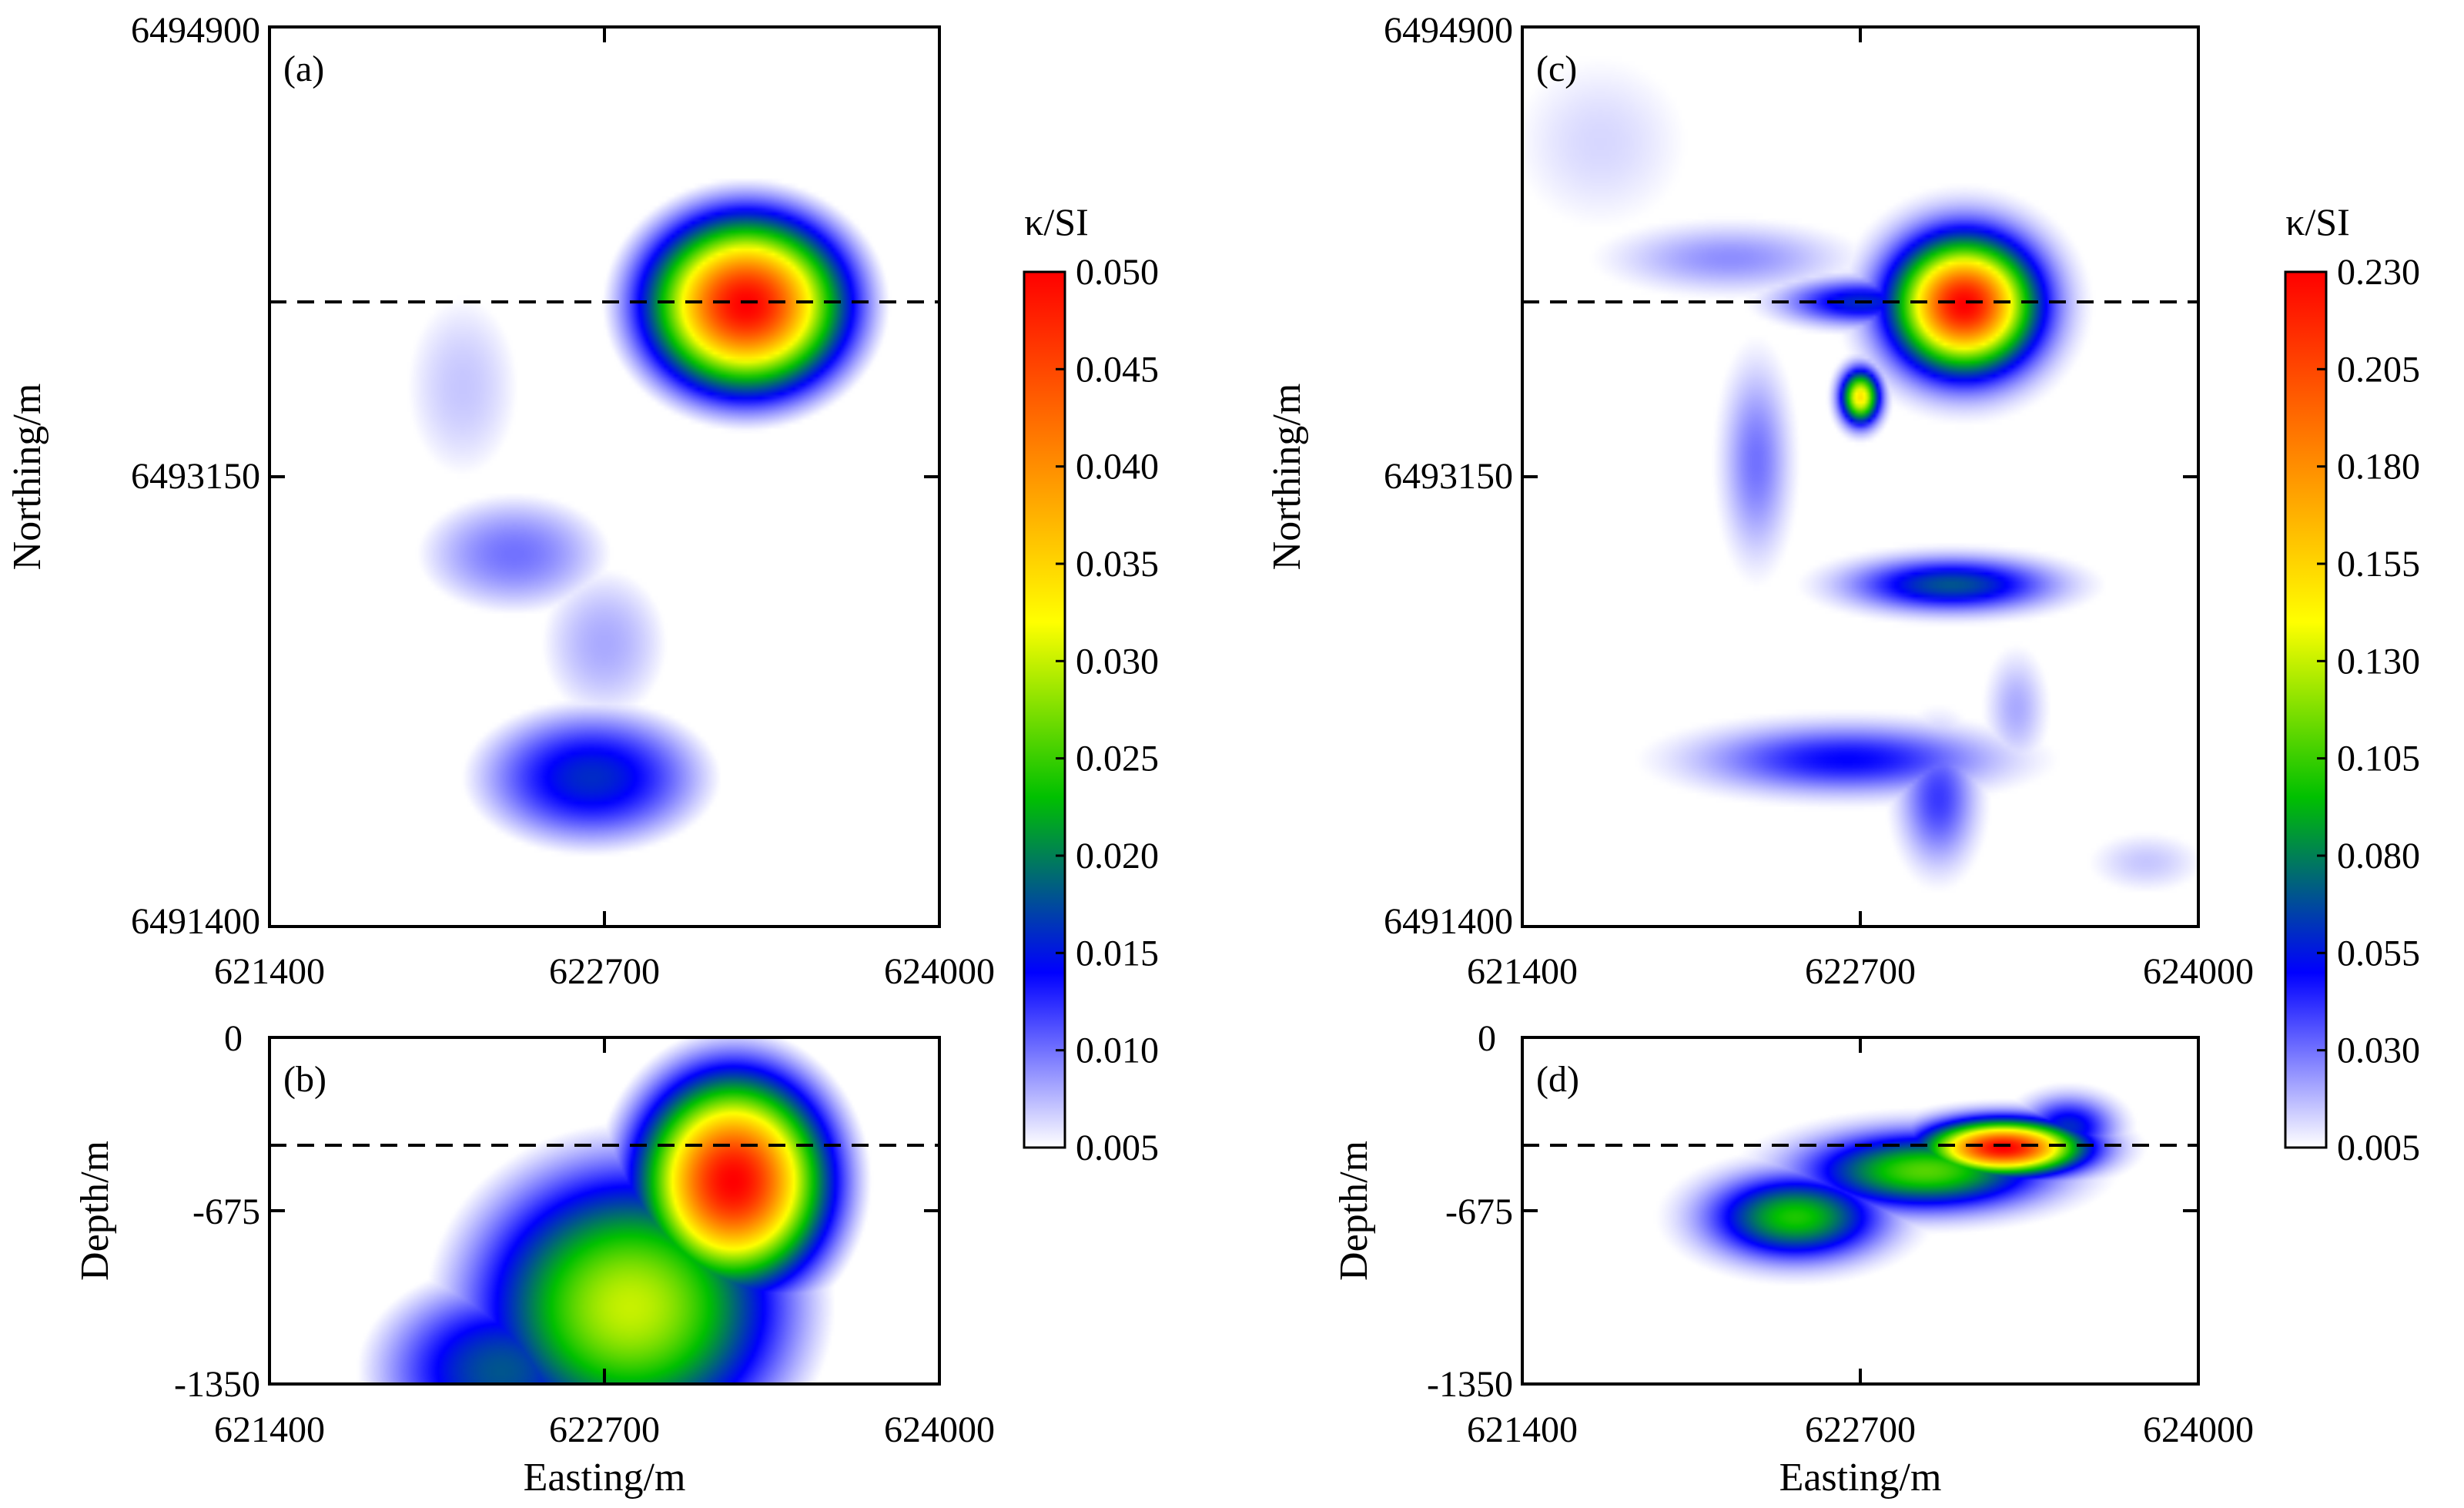  What do you see at coordinates (2317, 221) in the screenshot?
I see `colorbar-2-title: κ/SI` at bounding box center [2317, 221].